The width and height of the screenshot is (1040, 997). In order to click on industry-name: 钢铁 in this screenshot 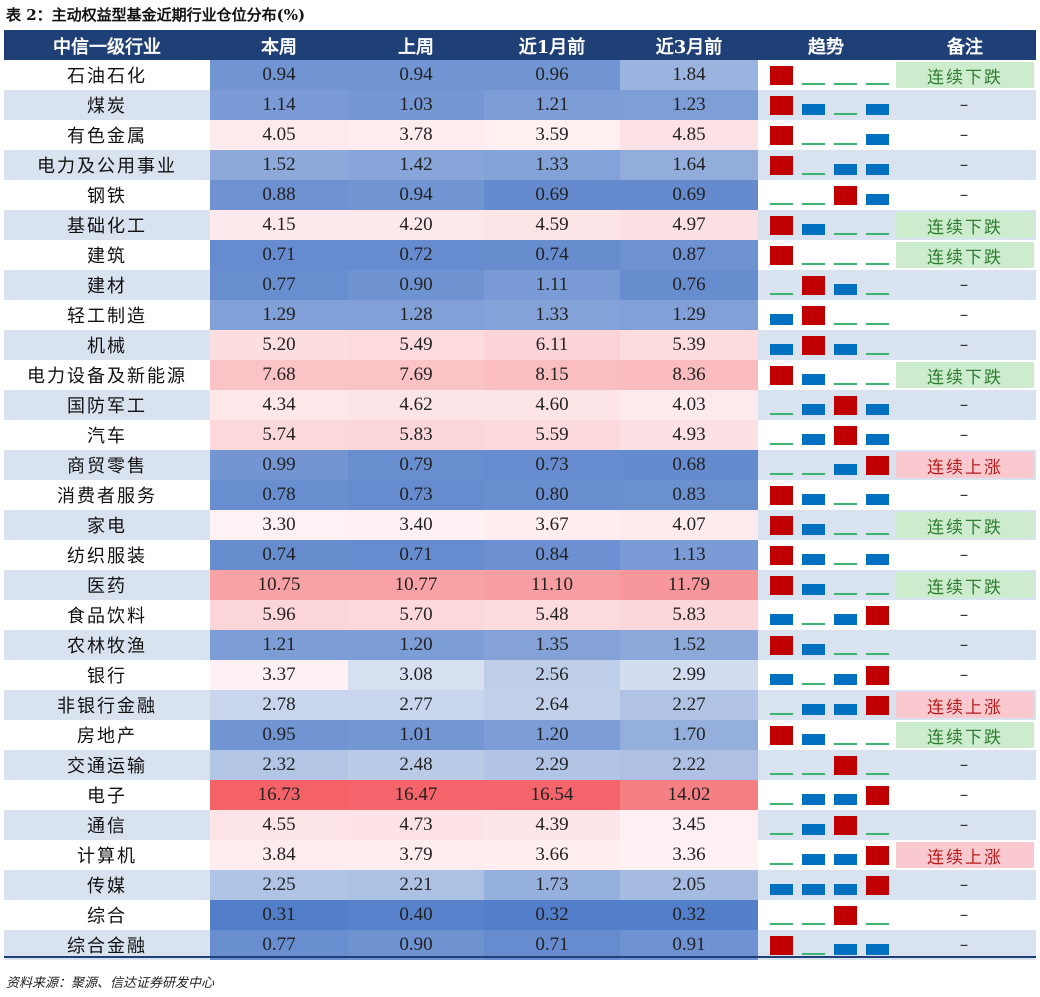, I will do `click(107, 195)`.